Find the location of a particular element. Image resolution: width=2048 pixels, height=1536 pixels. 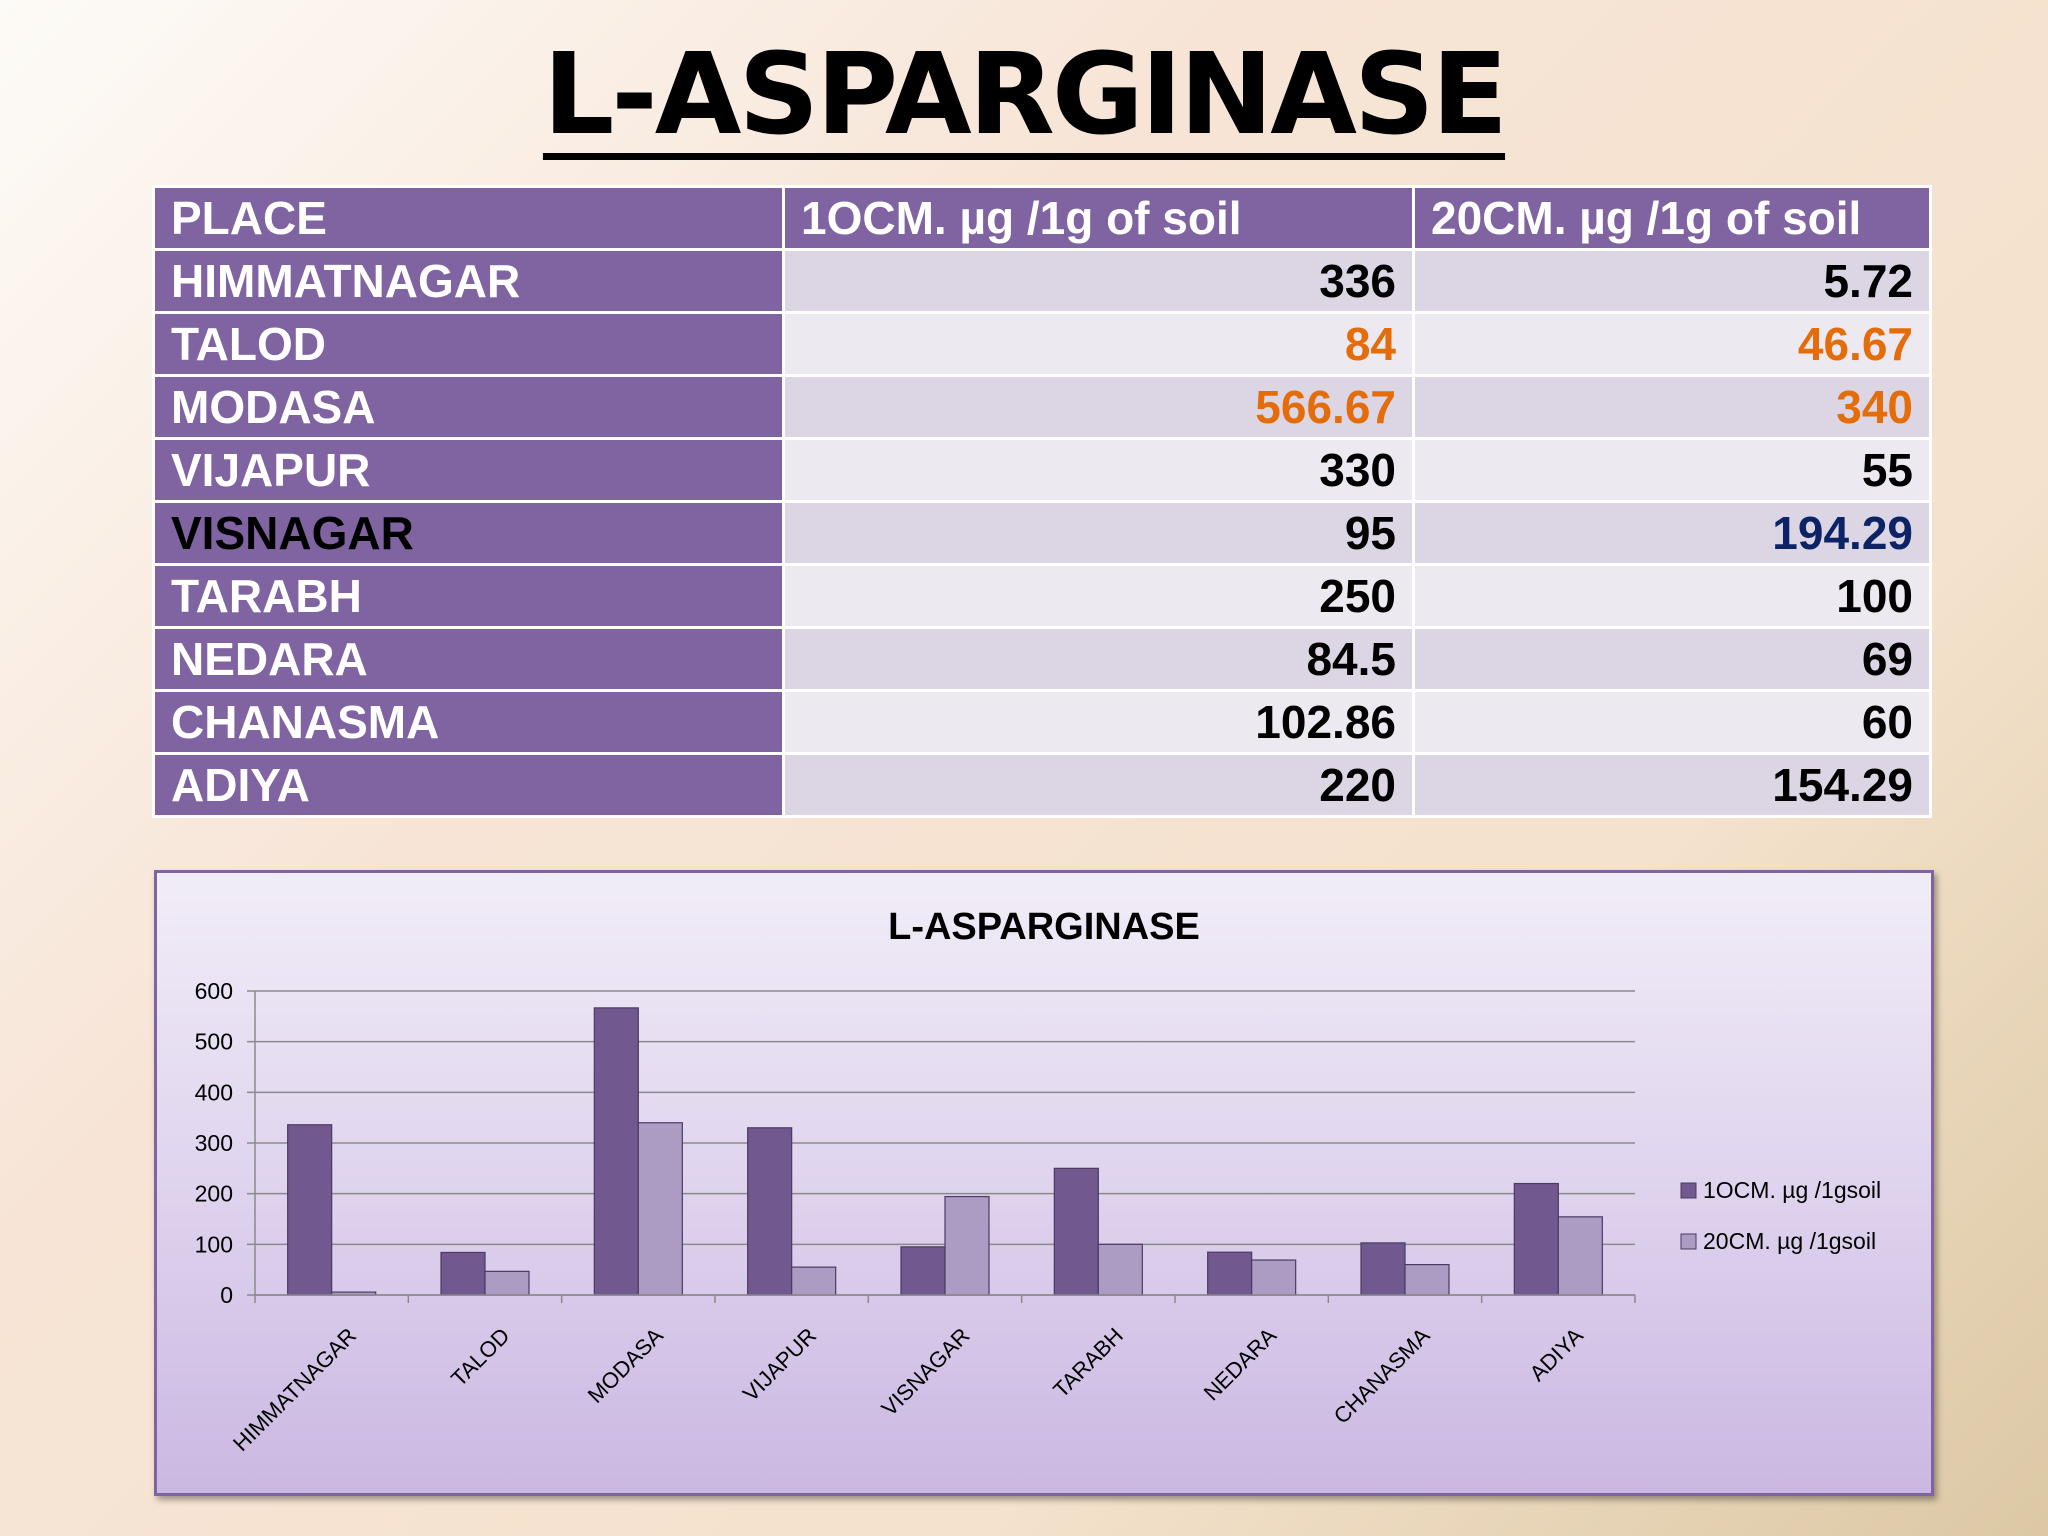

value-10cm-cell: 330 is located at coordinates (1098, 470).